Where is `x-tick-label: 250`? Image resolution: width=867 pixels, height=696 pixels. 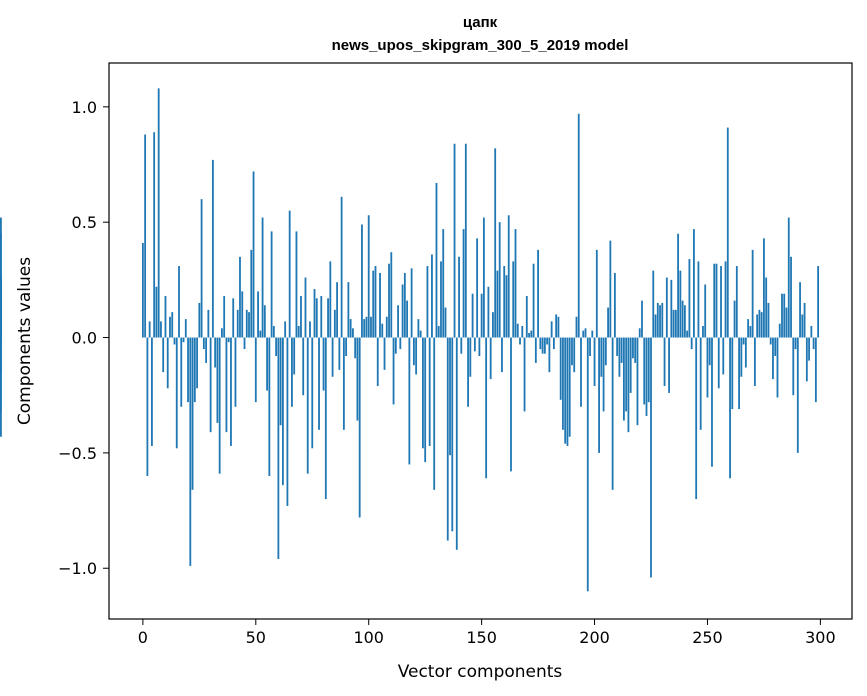
x-tick-label: 250 is located at coordinates (707, 637).